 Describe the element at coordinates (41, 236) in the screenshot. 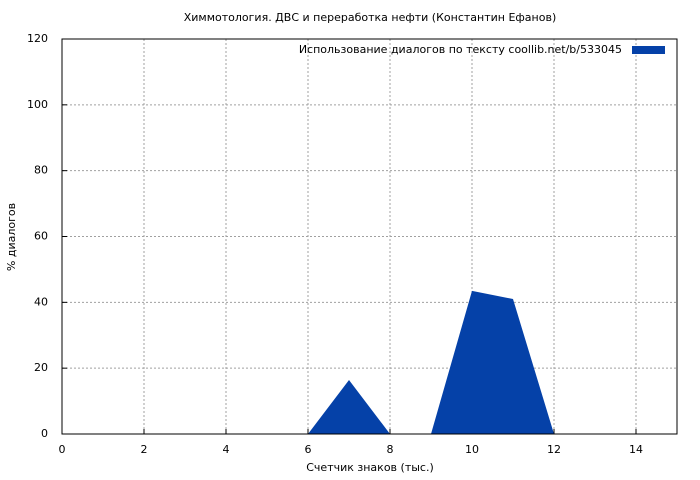

I see `y-tick-label: 60` at that location.